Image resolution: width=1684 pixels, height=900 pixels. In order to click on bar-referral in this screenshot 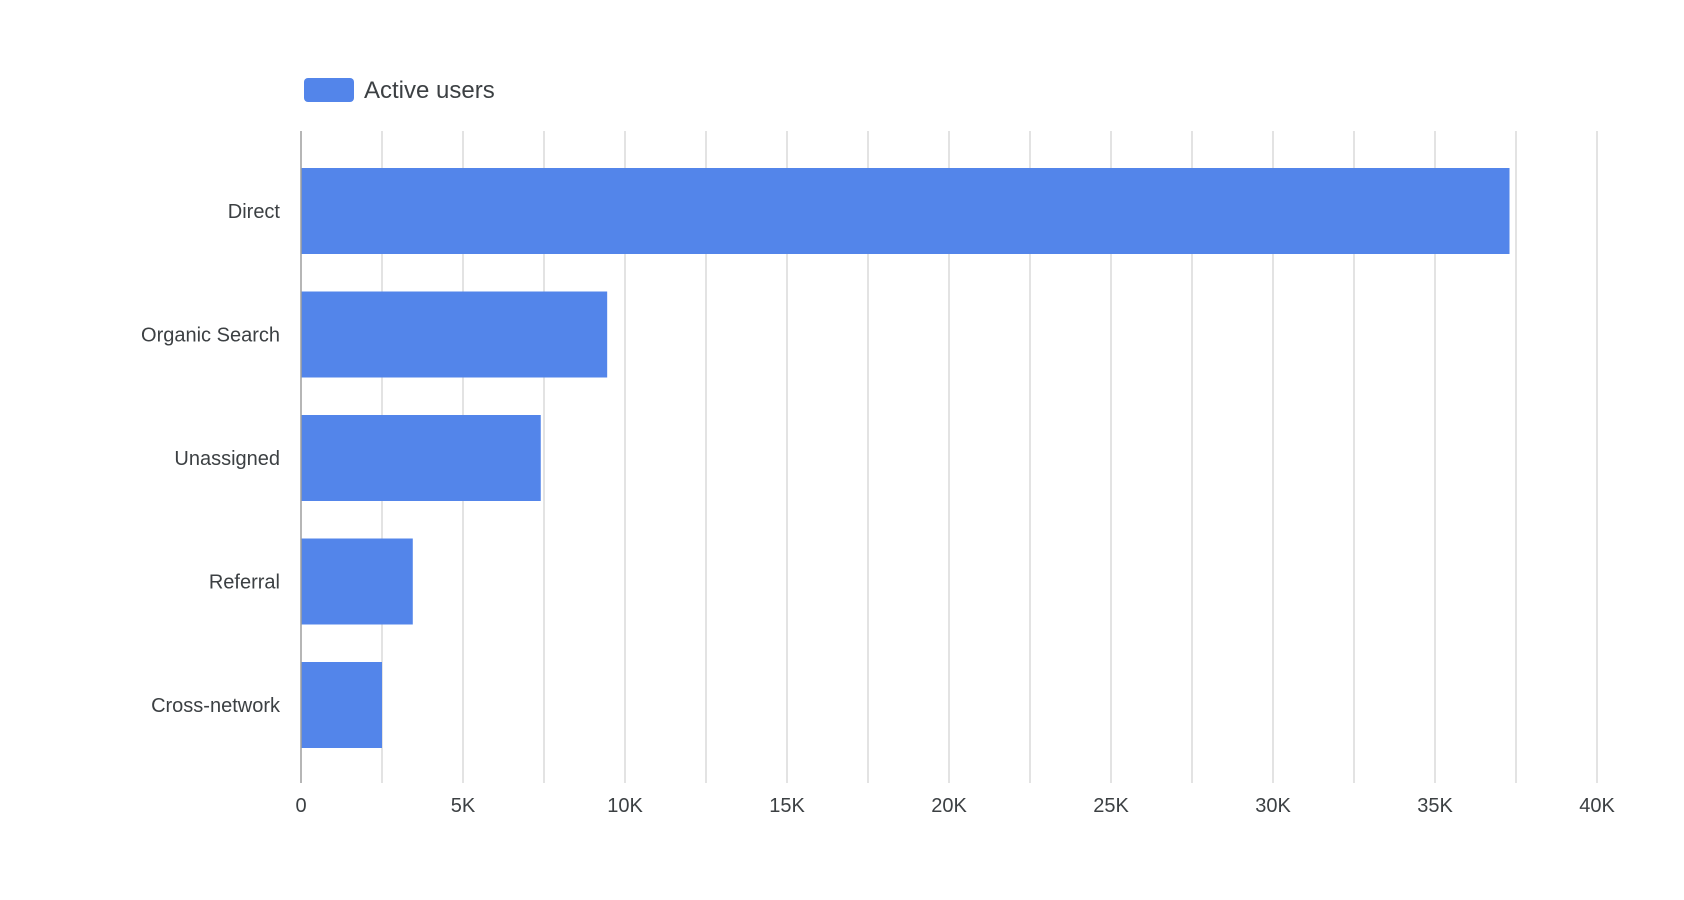, I will do `click(357, 581)`.